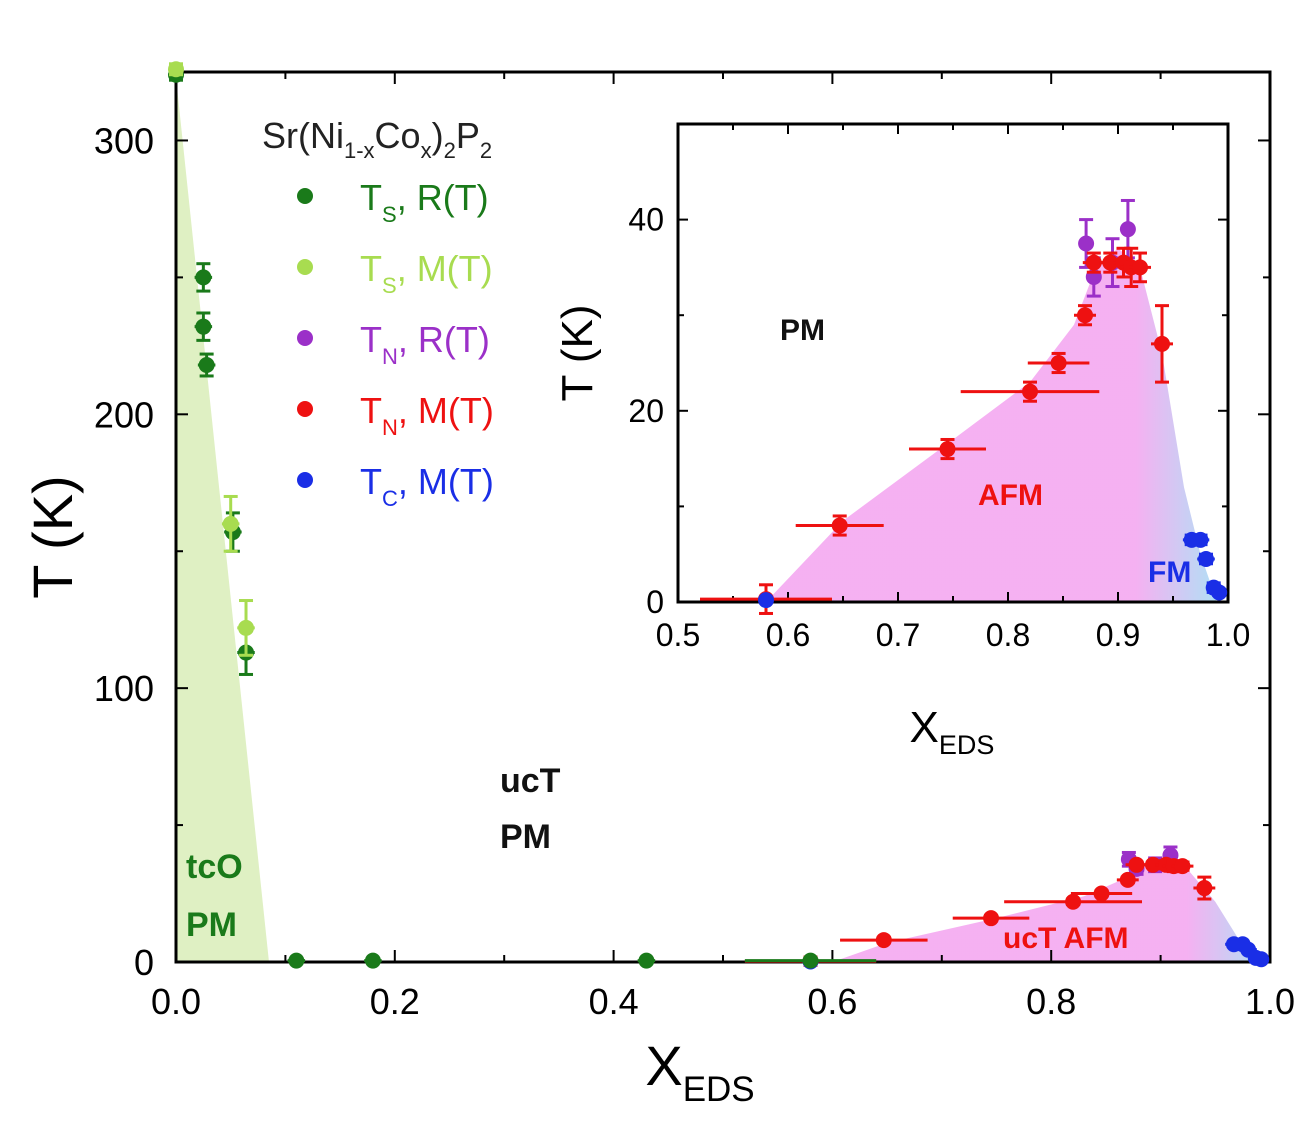 This screenshot has width=1315, height=1125. What do you see at coordinates (655, 602) in the screenshot?
I see `inset-y-tick-label: 0` at bounding box center [655, 602].